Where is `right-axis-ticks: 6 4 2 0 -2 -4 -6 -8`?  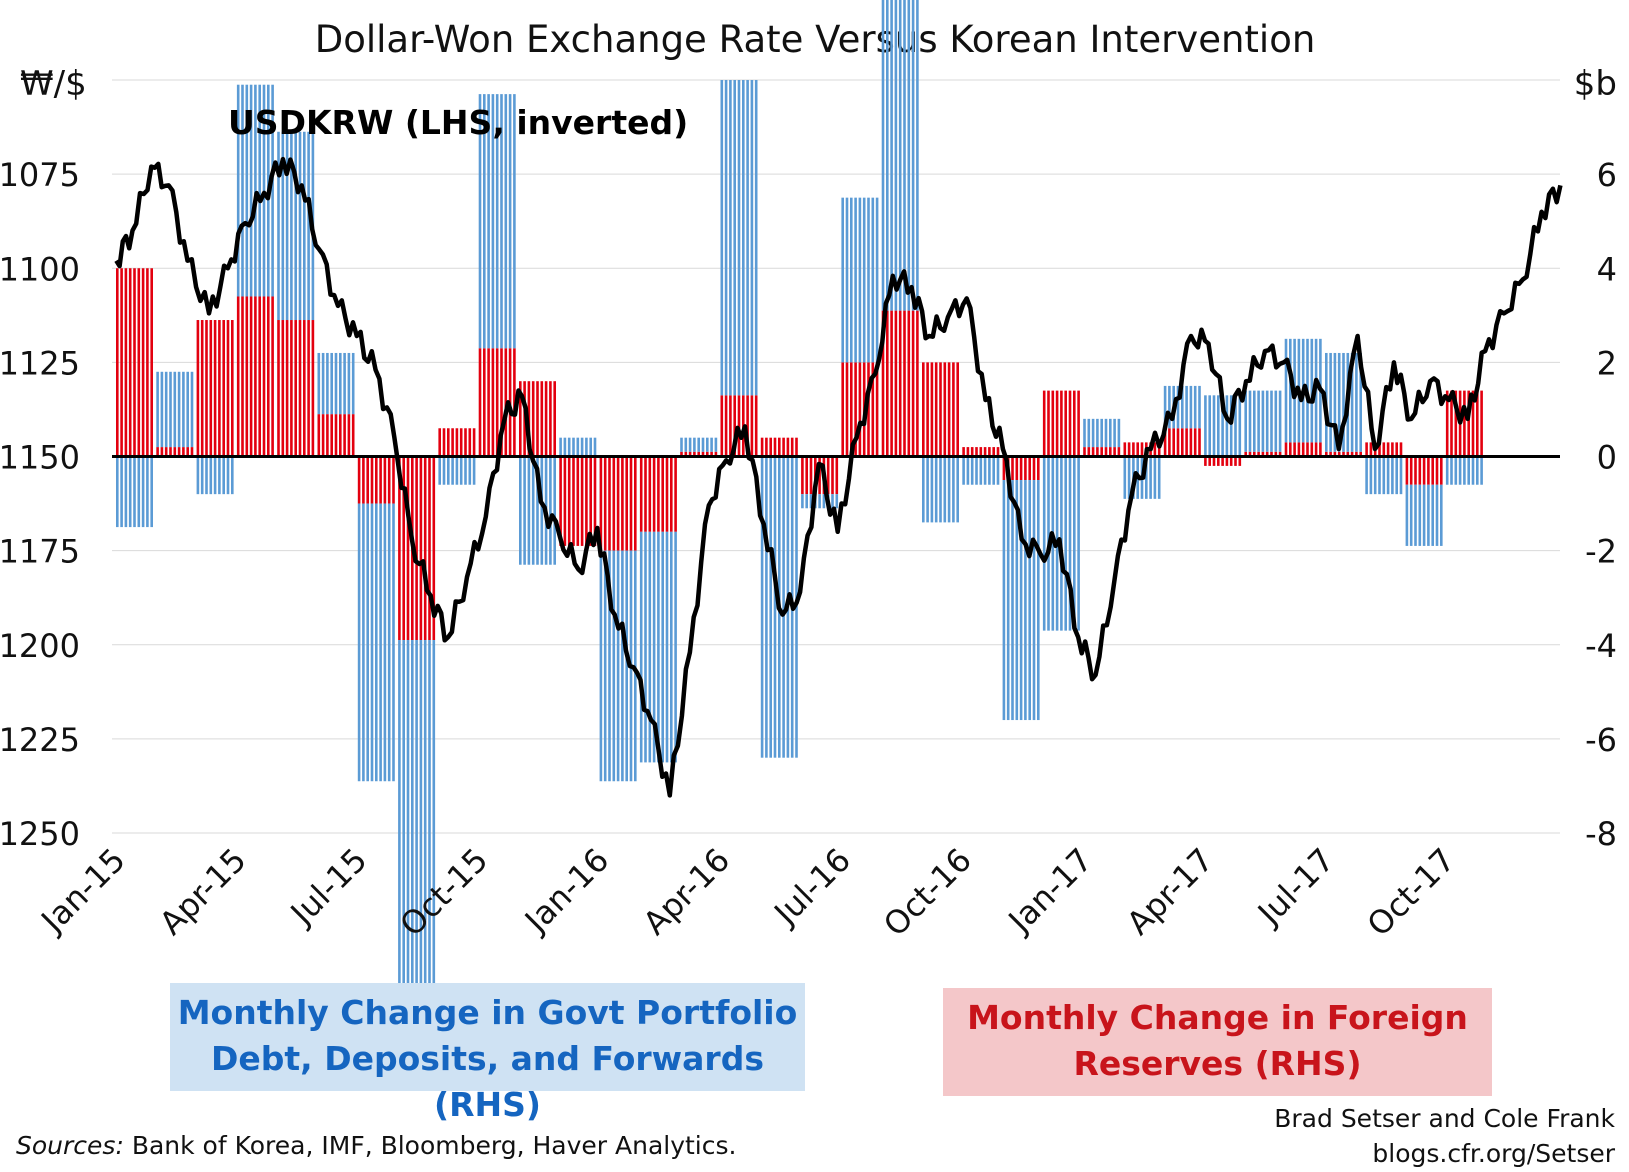
right-axis-ticks: 6 4 2 0 -2 -4 -6 -8 is located at coordinates (1601, 504).